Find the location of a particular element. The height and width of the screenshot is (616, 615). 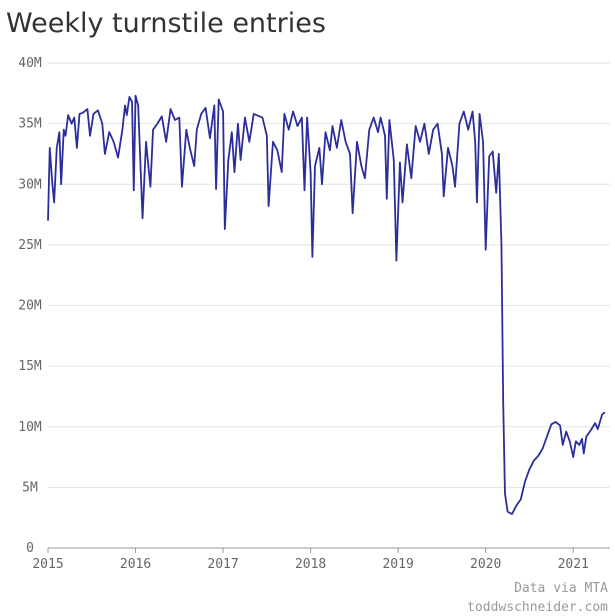

x-tick-label: 2020 is located at coordinates (485, 564).